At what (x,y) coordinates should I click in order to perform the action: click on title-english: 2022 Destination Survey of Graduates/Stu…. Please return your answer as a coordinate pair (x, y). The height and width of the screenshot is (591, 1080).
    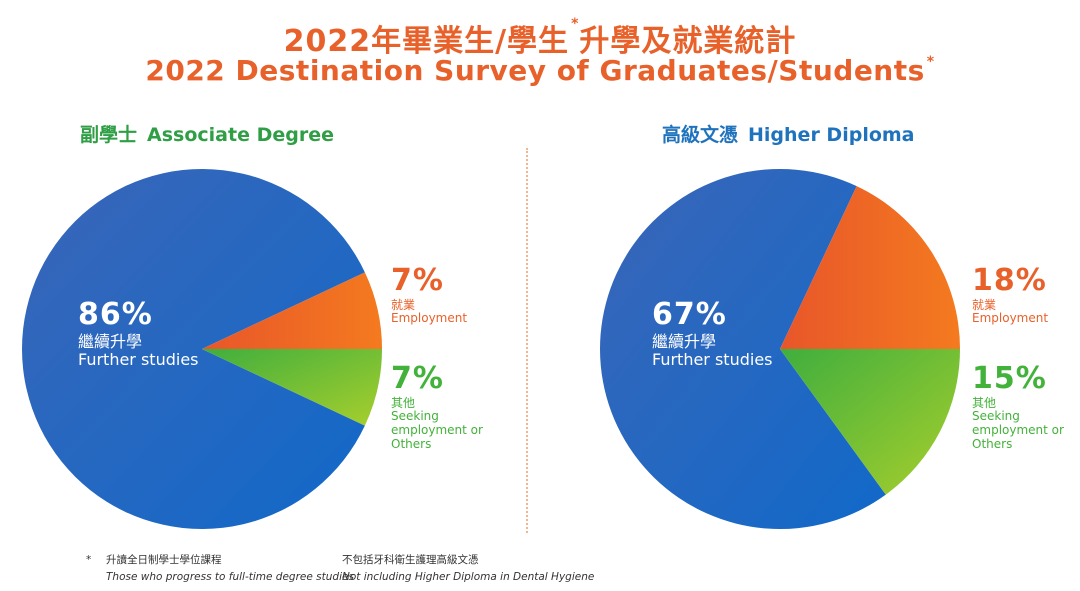
    Looking at the image, I should click on (540, 70).